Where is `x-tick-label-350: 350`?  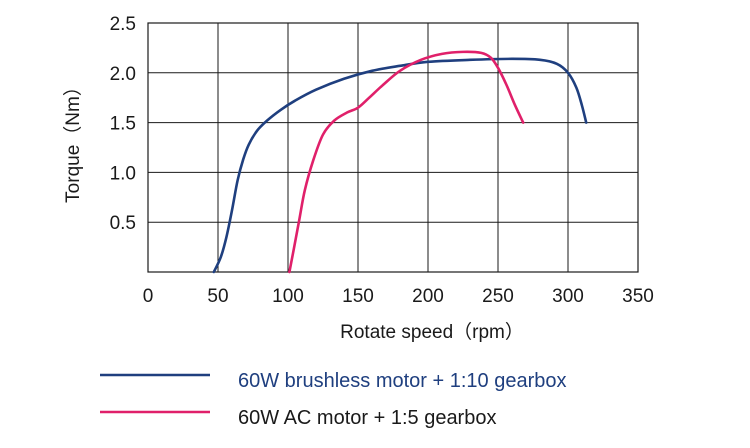 x-tick-label-350: 350 is located at coordinates (638, 296).